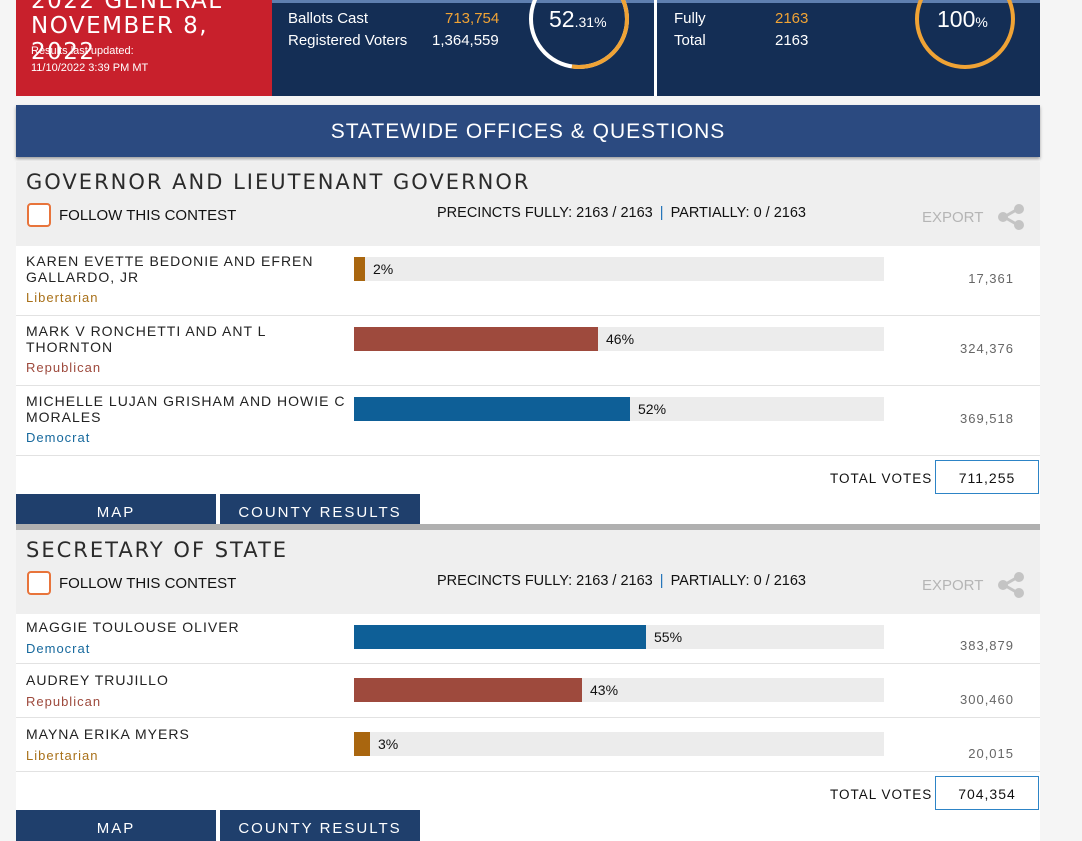 The height and width of the screenshot is (841, 1082). What do you see at coordinates (146, 339) in the screenshot?
I see `candidate-name: MARK V RONCHETTI AND ANT L THORNTON` at bounding box center [146, 339].